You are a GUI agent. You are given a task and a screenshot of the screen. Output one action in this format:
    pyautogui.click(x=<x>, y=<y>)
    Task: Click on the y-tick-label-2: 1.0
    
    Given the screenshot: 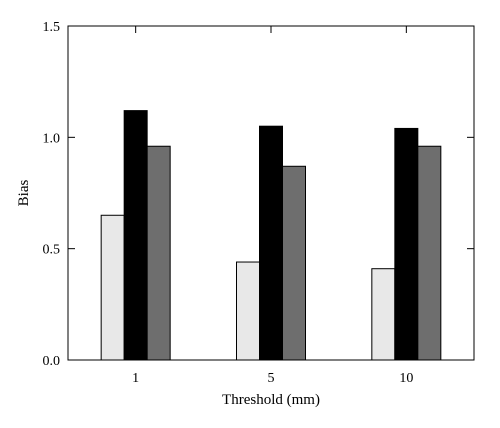 What is the action you would take?
    pyautogui.click(x=52, y=138)
    